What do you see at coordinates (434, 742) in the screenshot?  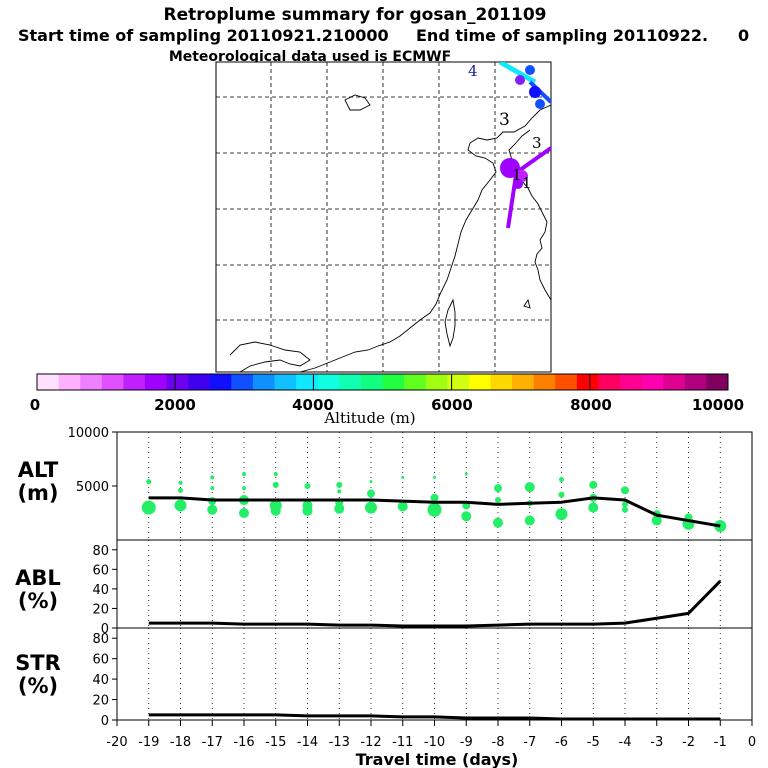 I see `x-tick-label: -10` at bounding box center [434, 742].